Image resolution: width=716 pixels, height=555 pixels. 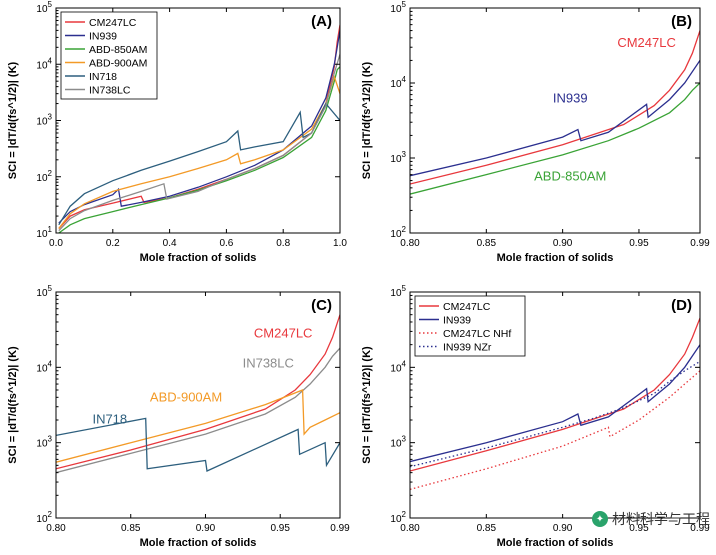 What do you see at coordinates (109, 418) in the screenshot?
I see `annotation-label: IN718` at bounding box center [109, 418].